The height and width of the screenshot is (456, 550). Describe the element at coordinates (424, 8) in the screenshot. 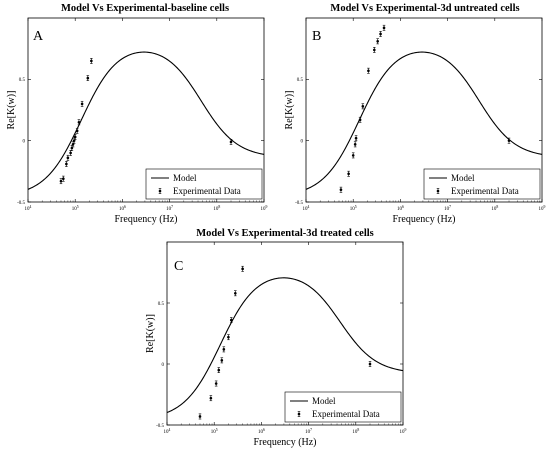

I see `chart-title: Model Vs Experimental-3d untreated cells` at that location.